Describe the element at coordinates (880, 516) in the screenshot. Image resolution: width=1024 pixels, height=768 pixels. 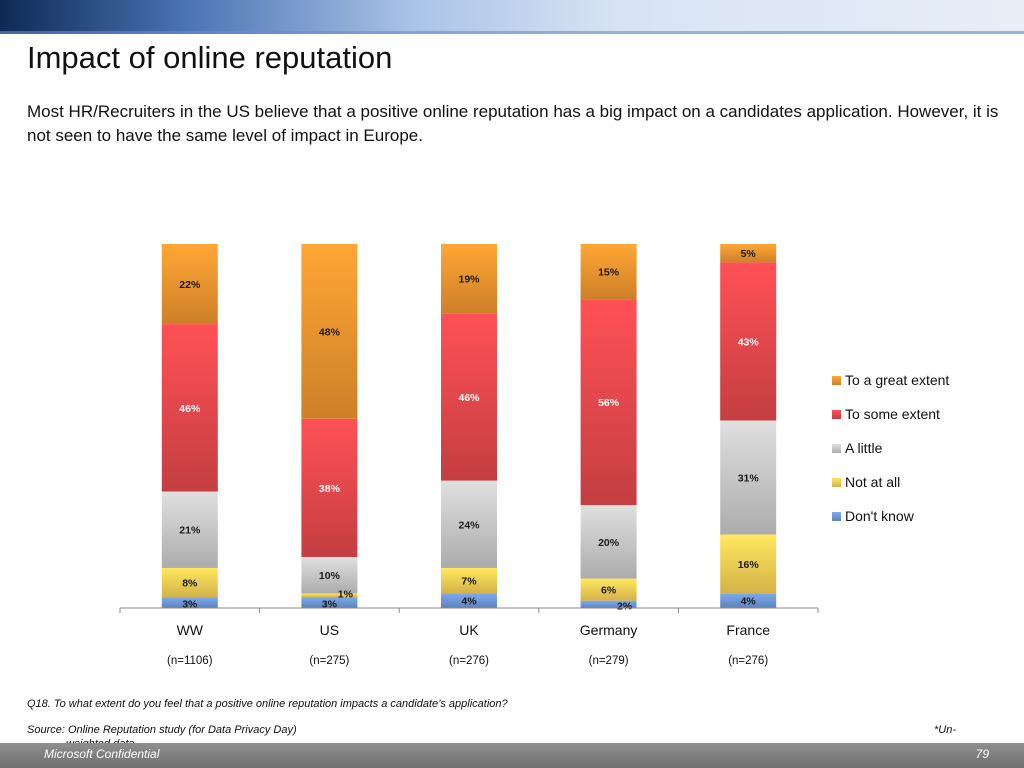
I see `legend-label-don-t-know: Don't know` at that location.